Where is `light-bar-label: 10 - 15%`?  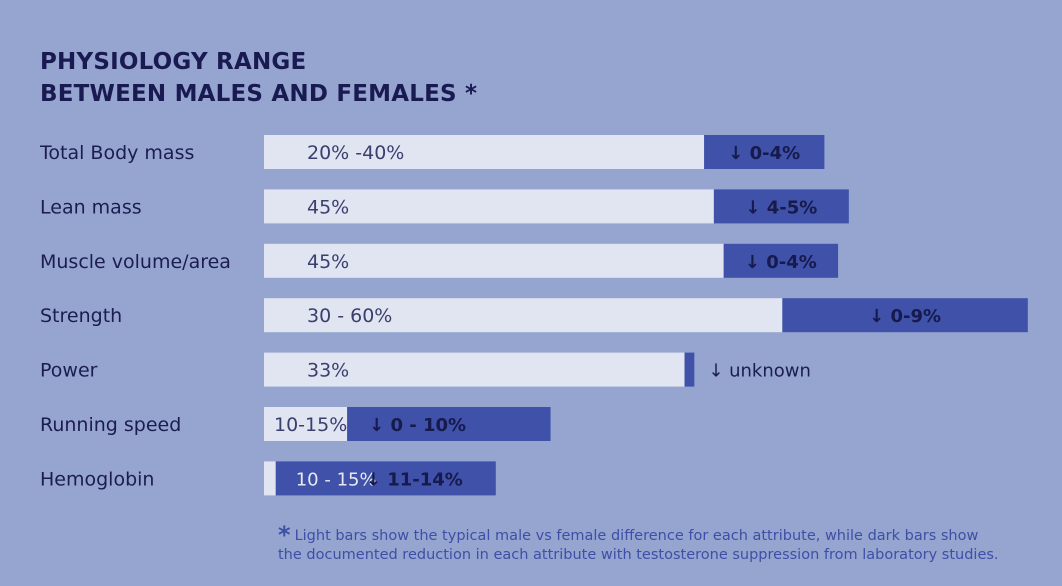
light-bar-label: 10 - 15% is located at coordinates (336, 479).